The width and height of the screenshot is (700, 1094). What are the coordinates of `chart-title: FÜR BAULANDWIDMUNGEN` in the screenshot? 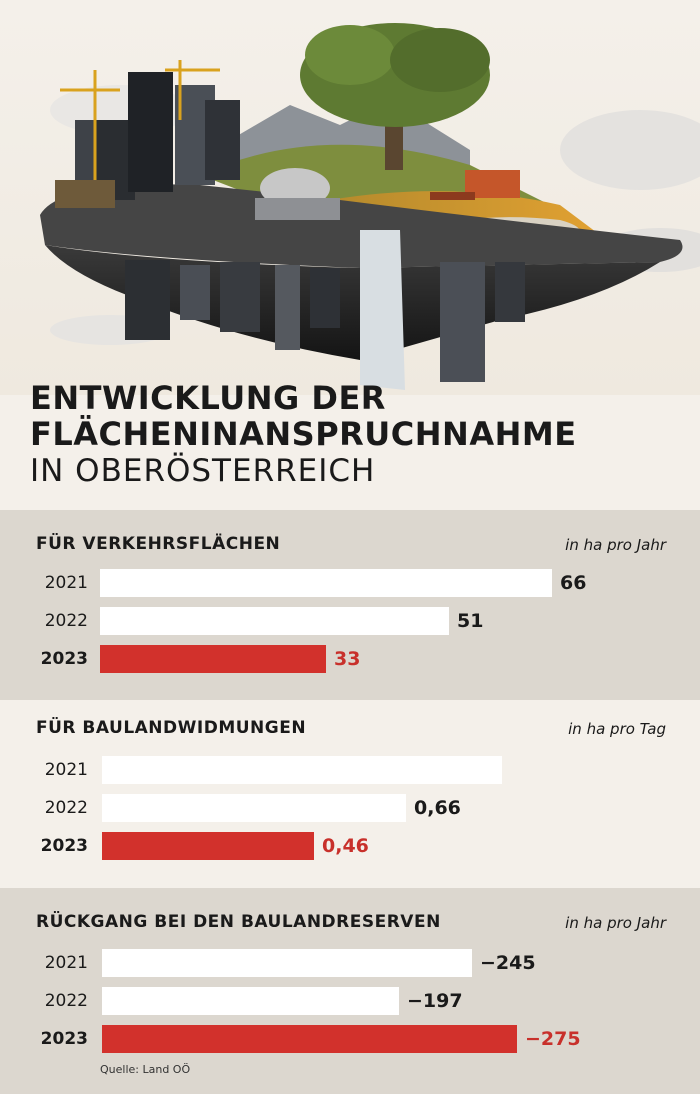 It's located at (171, 728).